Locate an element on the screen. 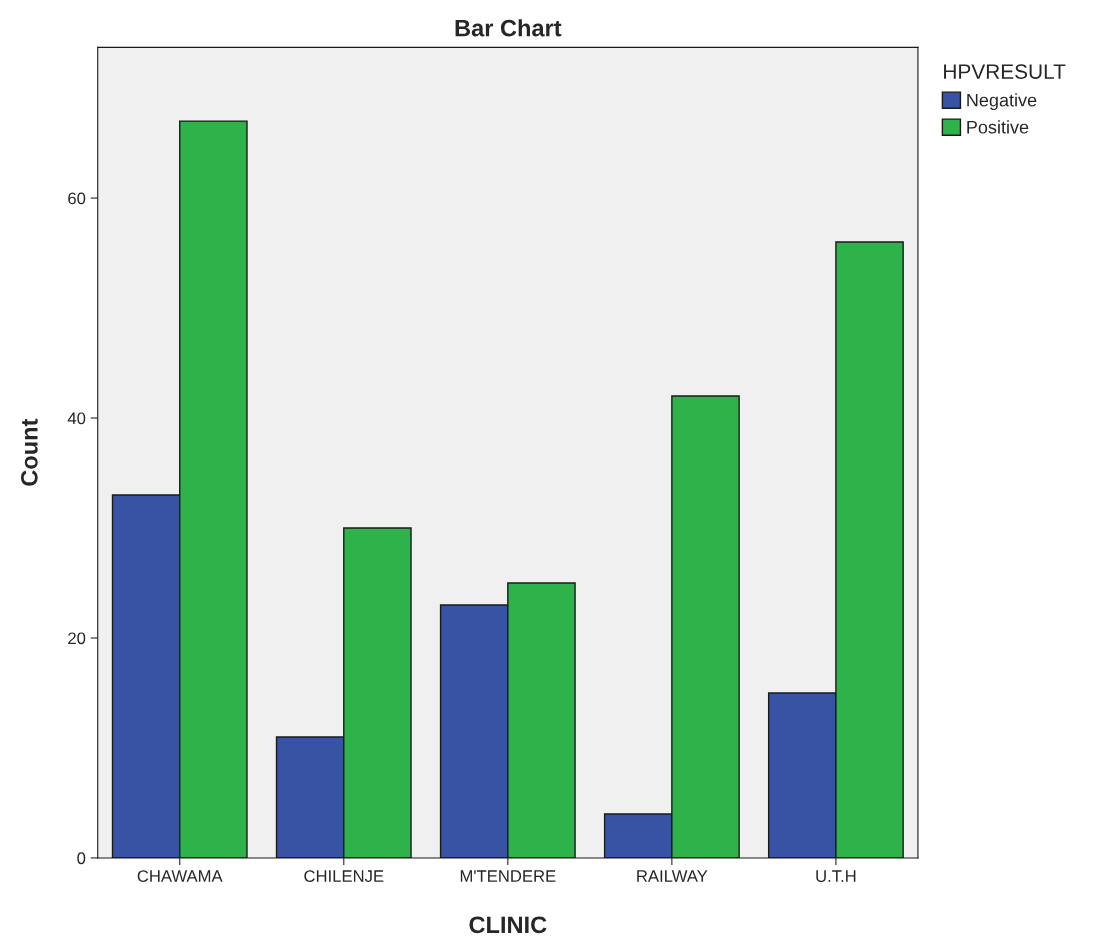 This screenshot has width=1098, height=948. y-tick-label: 0 is located at coordinates (81, 858).